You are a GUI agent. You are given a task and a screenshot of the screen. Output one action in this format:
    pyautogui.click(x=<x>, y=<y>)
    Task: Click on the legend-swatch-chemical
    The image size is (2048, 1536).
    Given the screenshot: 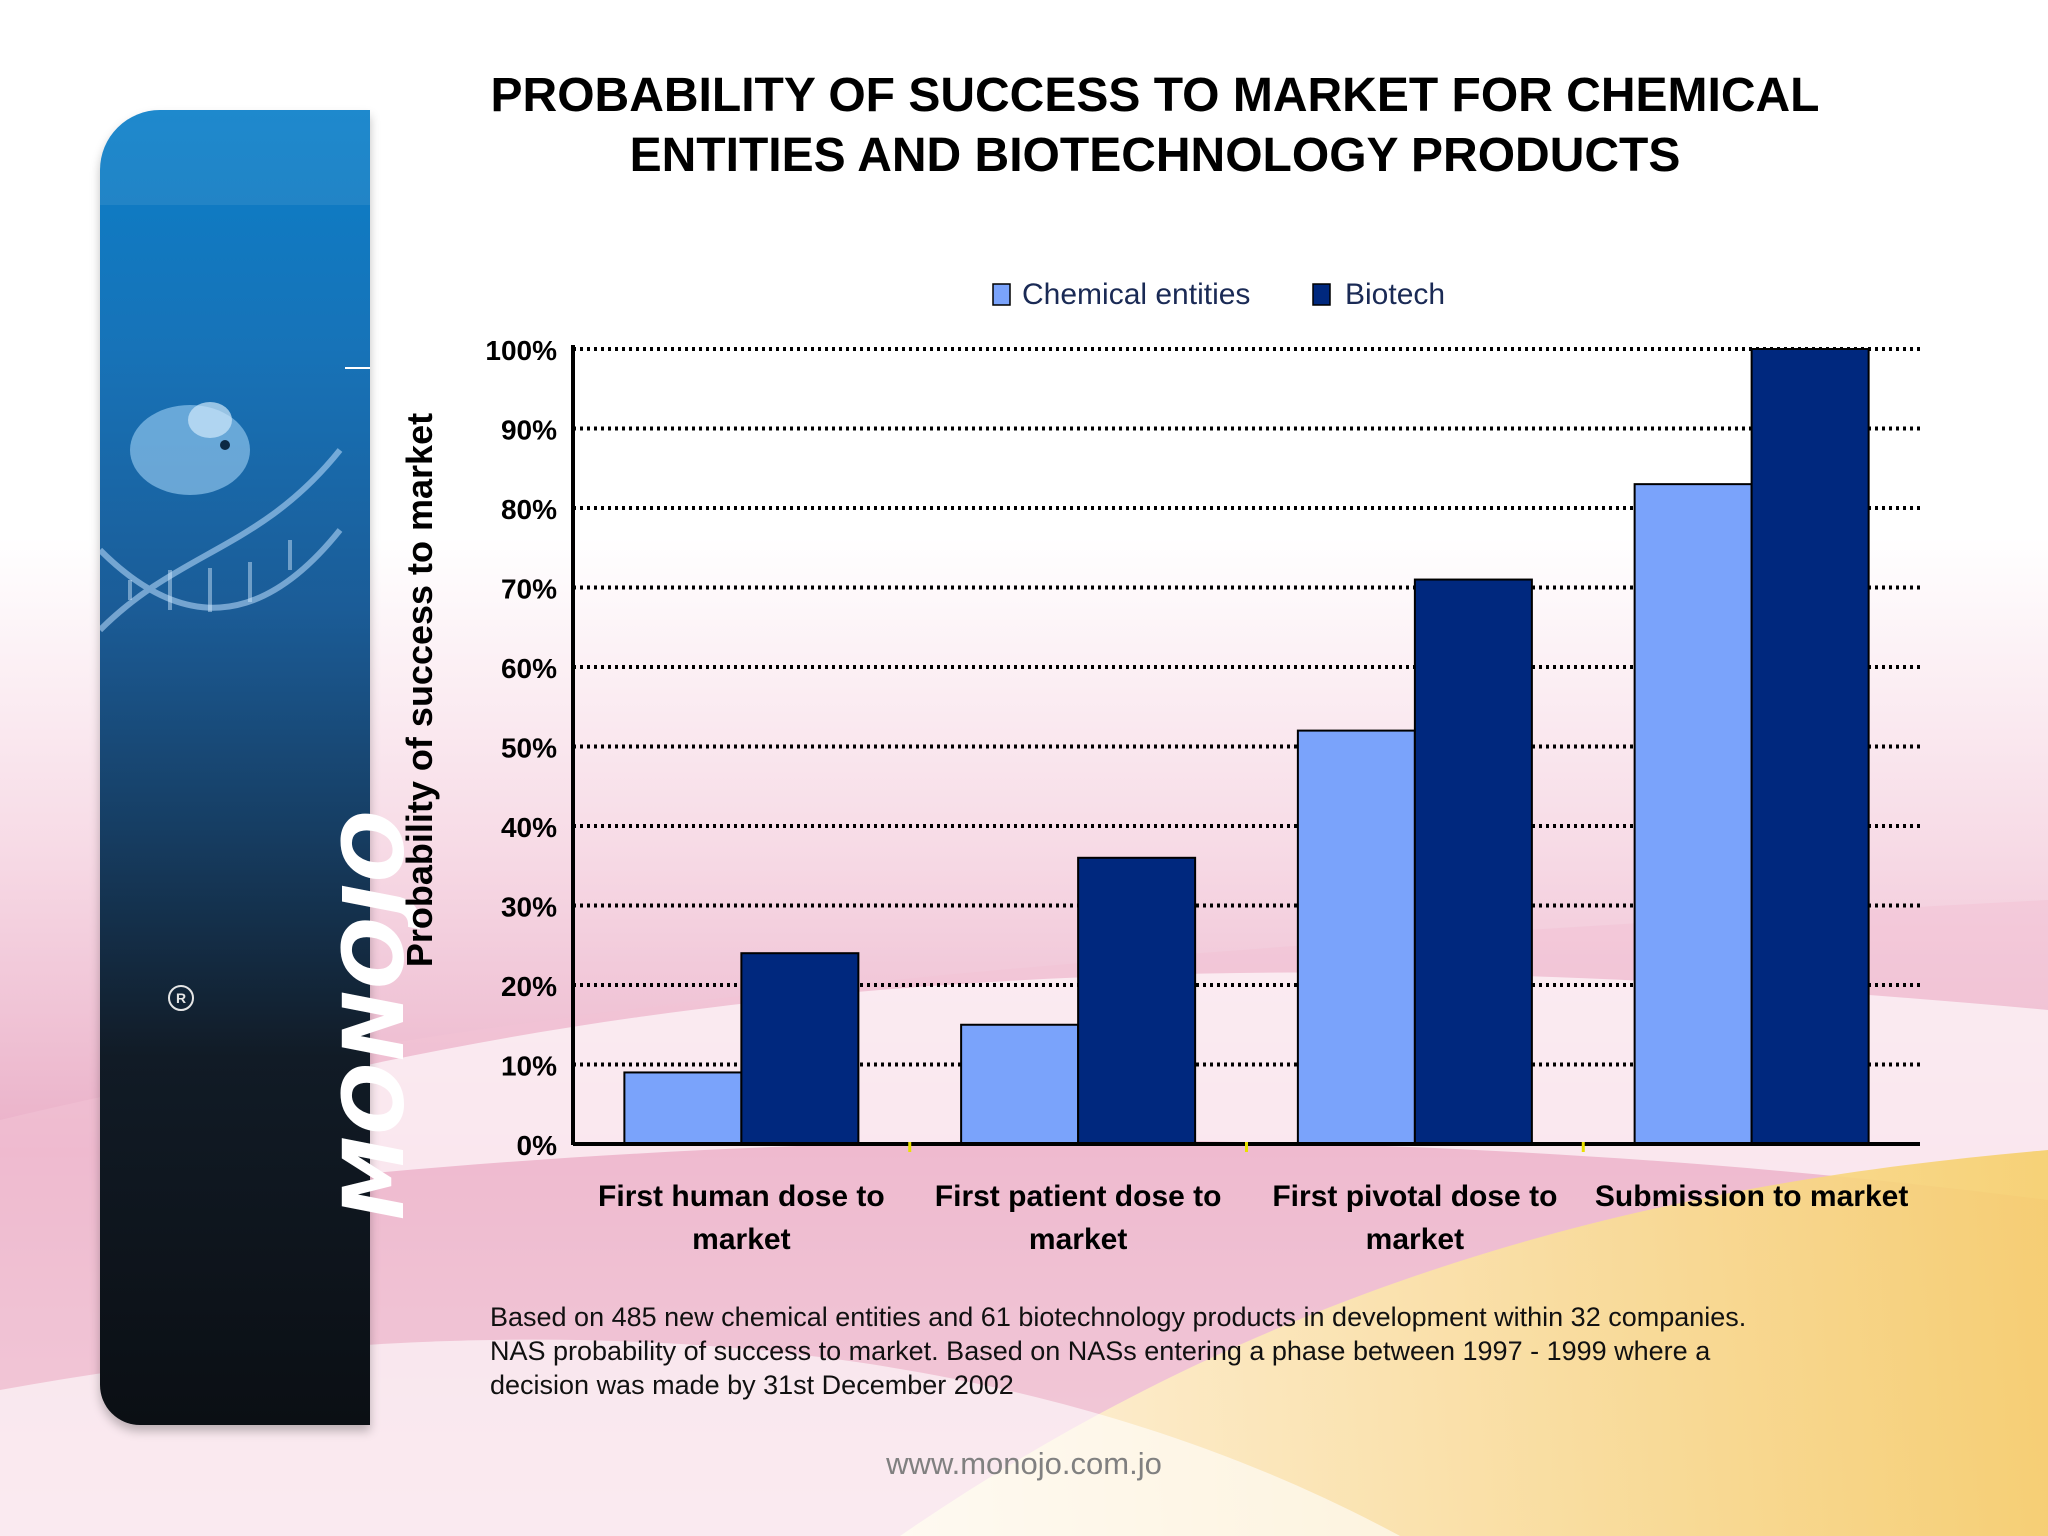 What is the action you would take?
    pyautogui.click(x=1001, y=294)
    